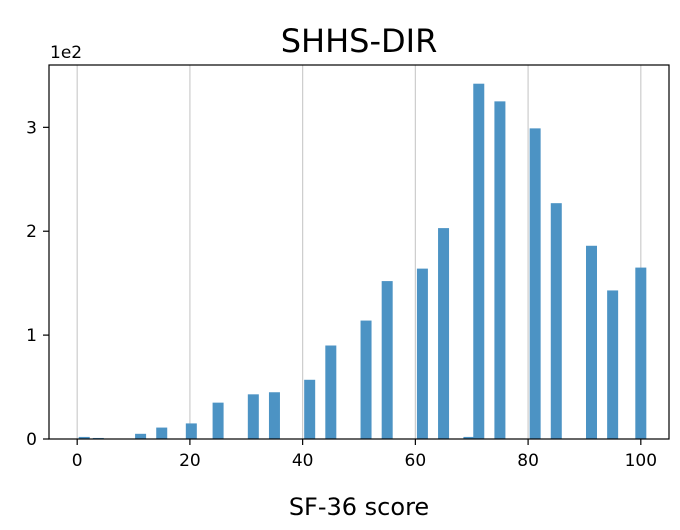 The height and width of the screenshot is (530, 680). What do you see at coordinates (31, 128) in the screenshot?
I see `y-tick-label-3: 3` at bounding box center [31, 128].